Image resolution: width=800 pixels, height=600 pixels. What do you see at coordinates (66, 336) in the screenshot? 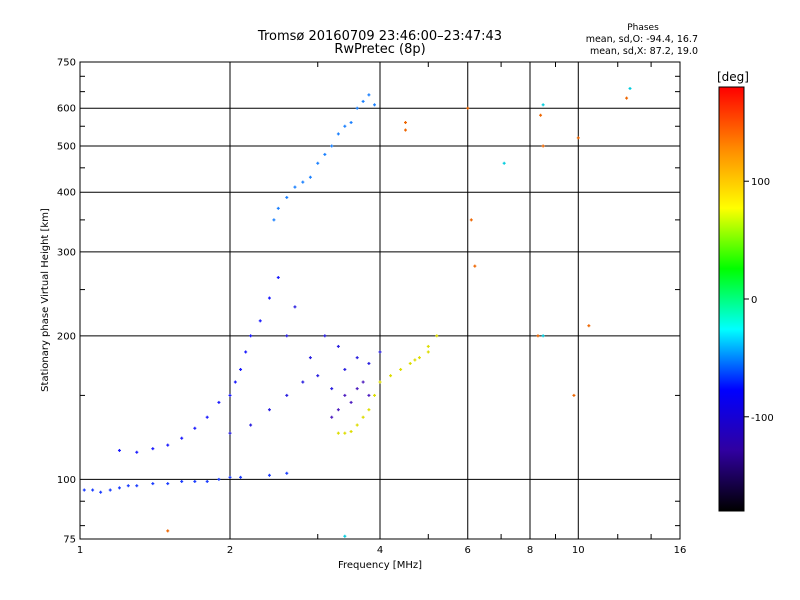
I see `y-tick-label: 200` at bounding box center [66, 336].